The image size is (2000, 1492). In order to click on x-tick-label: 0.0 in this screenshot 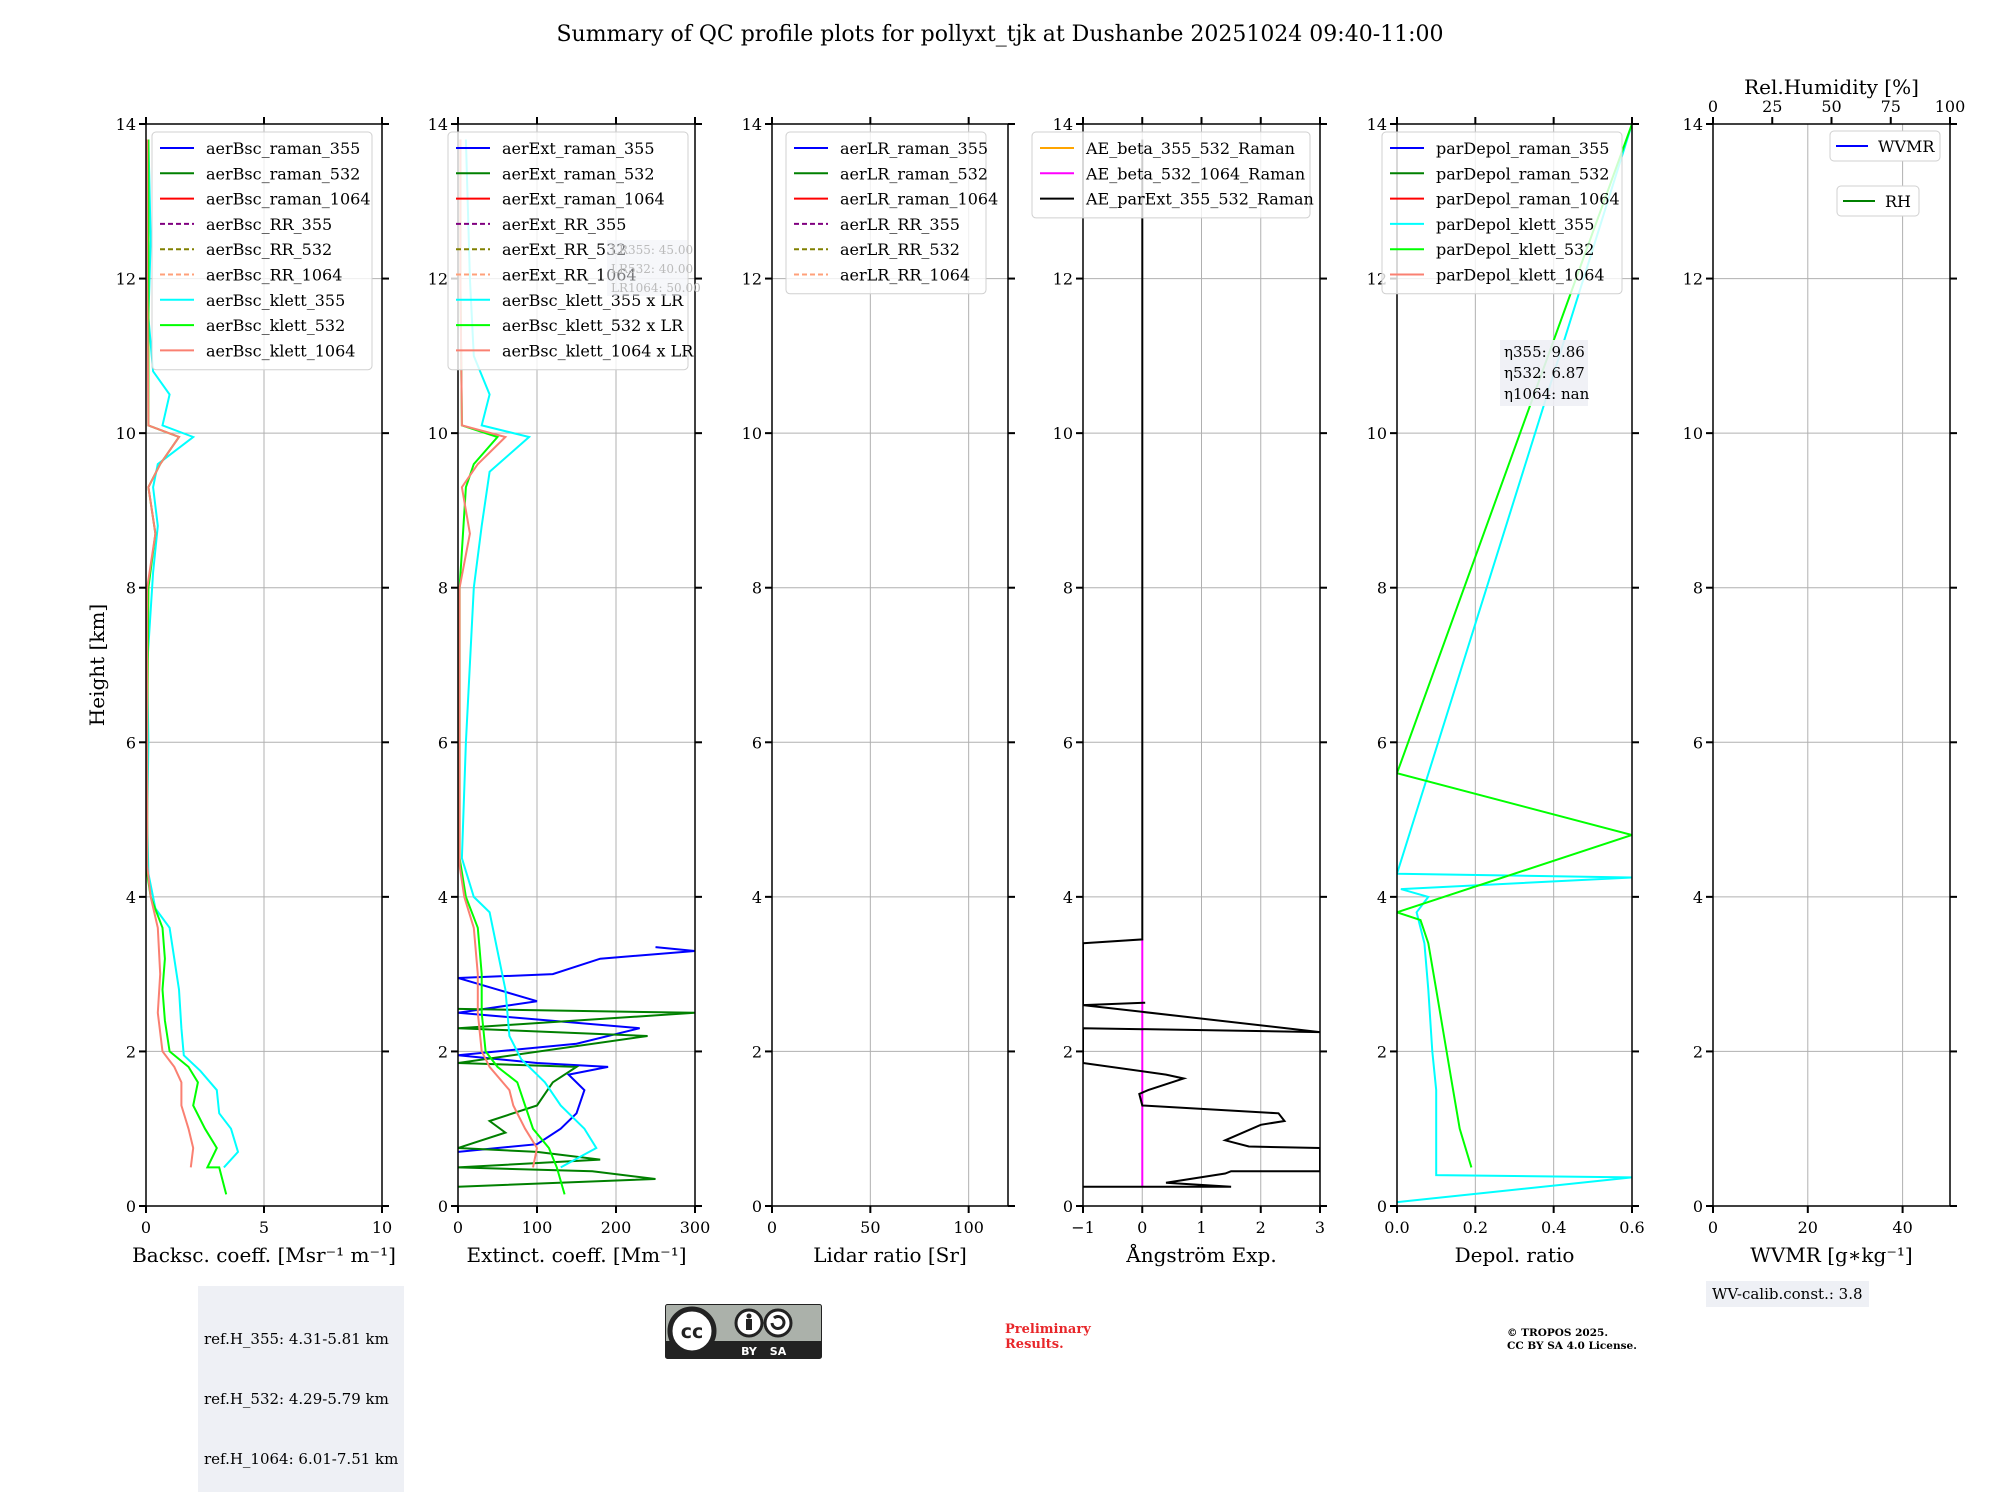, I will do `click(1396, 1227)`.